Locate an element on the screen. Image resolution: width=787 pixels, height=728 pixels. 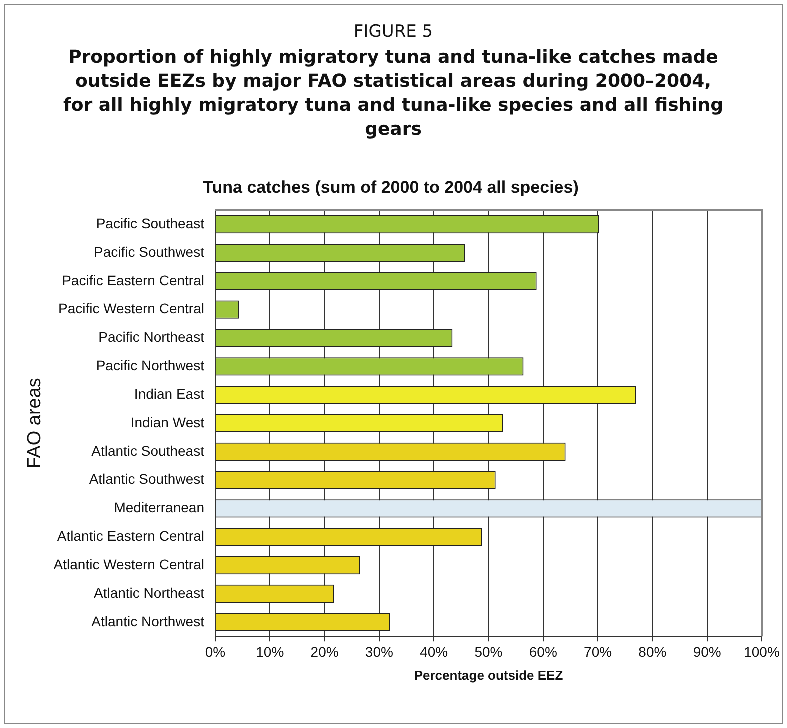
y-tick-label: Pacific Eastern Central is located at coordinates (133, 280).